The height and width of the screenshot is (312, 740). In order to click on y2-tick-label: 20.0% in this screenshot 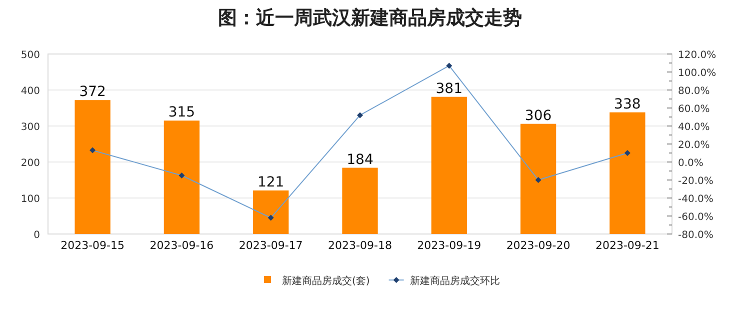, I will do `click(694, 145)`.